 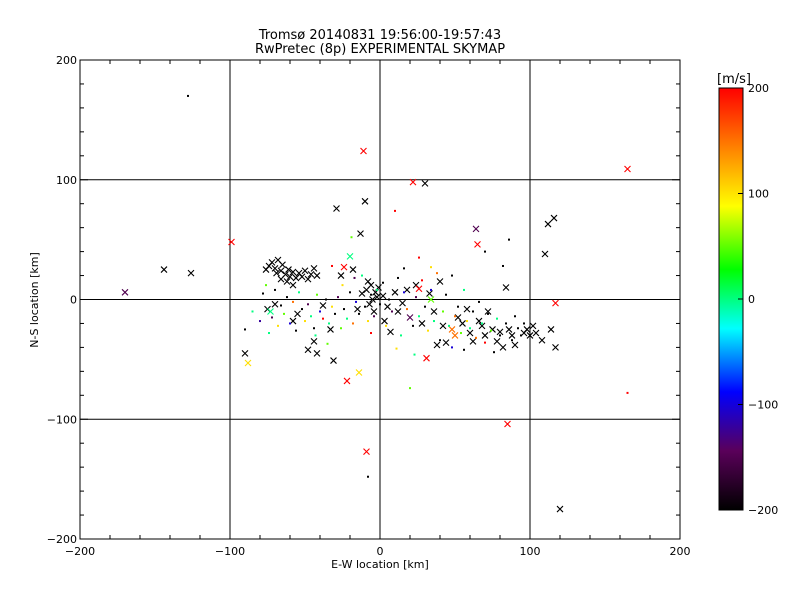 What do you see at coordinates (758, 88) in the screenshot?
I see `colorbar-tick-label: 200` at bounding box center [758, 88].